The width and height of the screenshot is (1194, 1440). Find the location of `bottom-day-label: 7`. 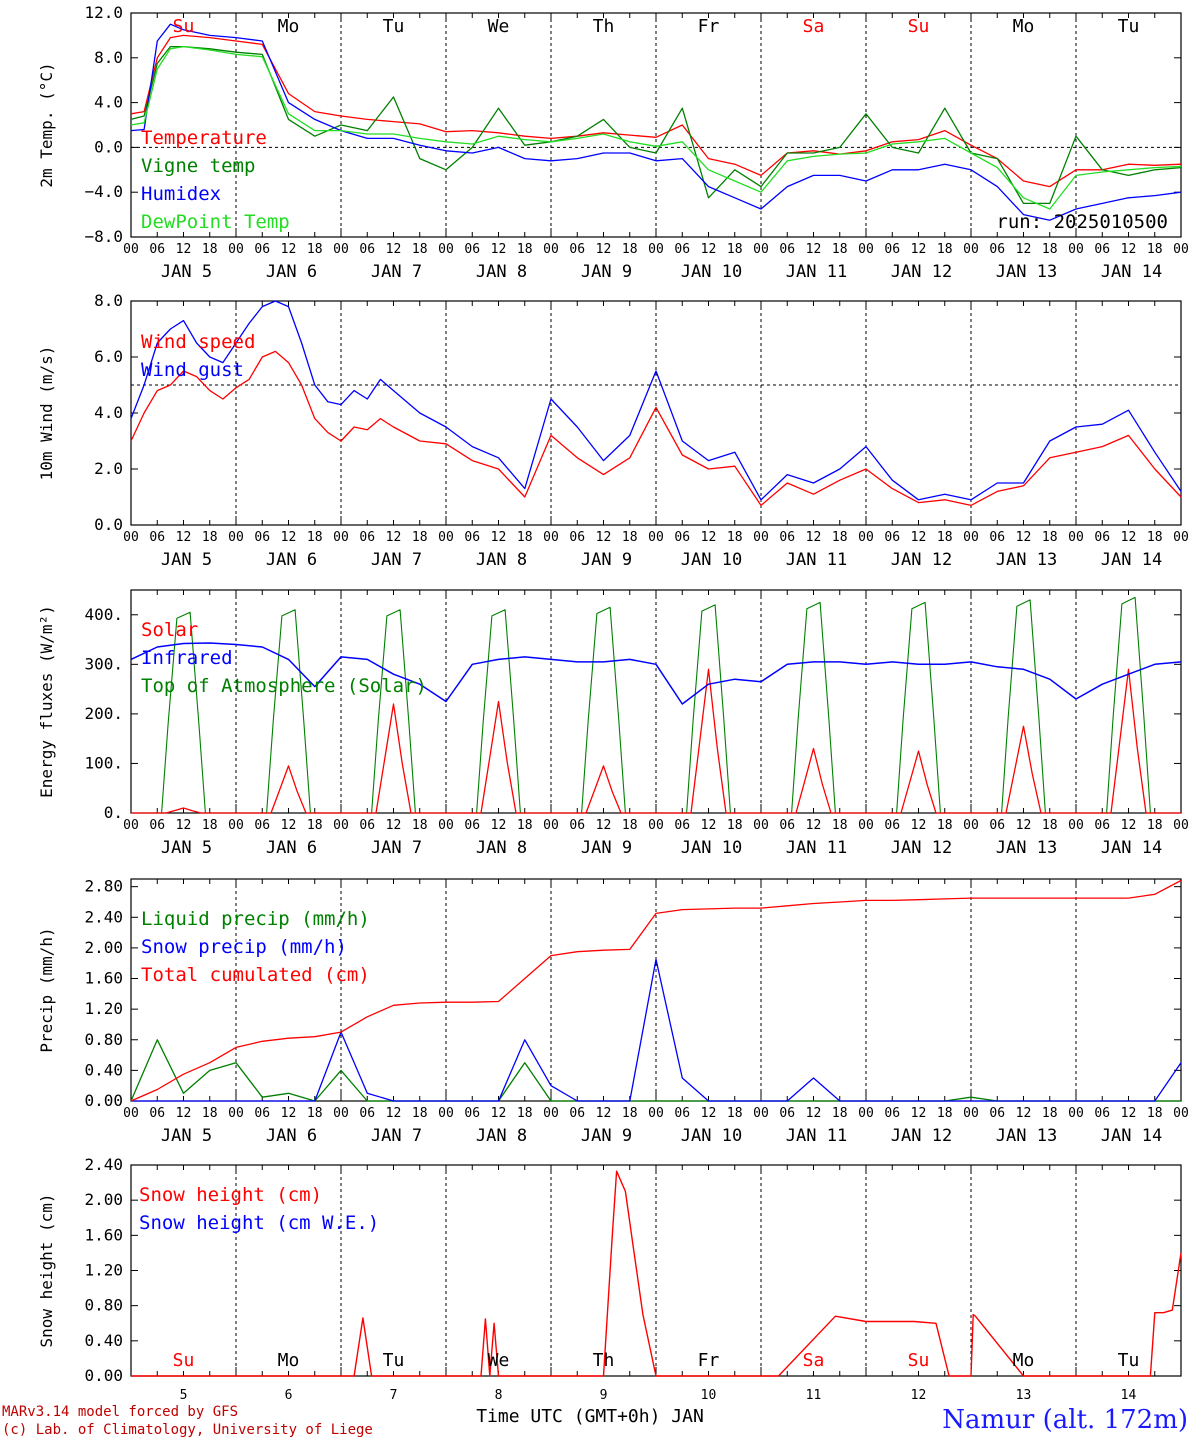

bottom-day-label: 7 is located at coordinates (394, 1395).